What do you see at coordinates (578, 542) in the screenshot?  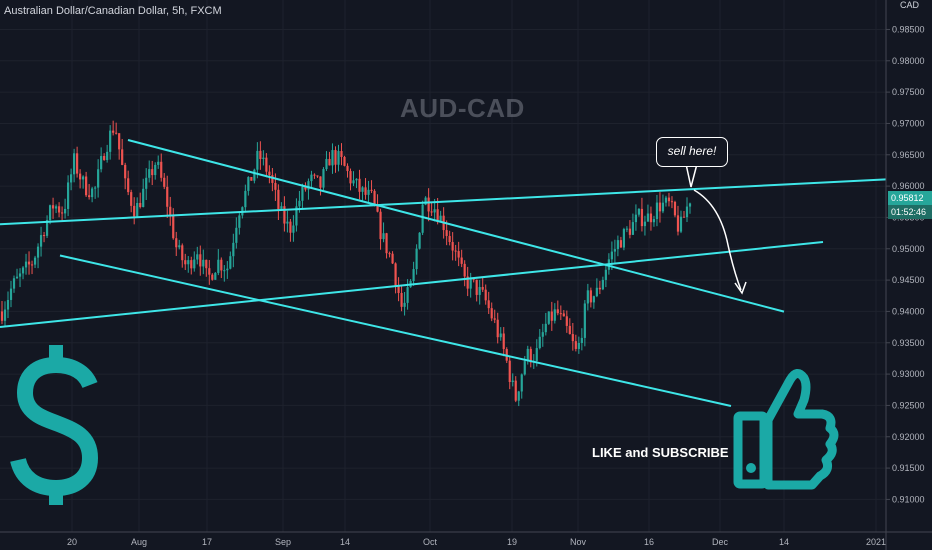 I see `x-tick-label: Nov` at bounding box center [578, 542].